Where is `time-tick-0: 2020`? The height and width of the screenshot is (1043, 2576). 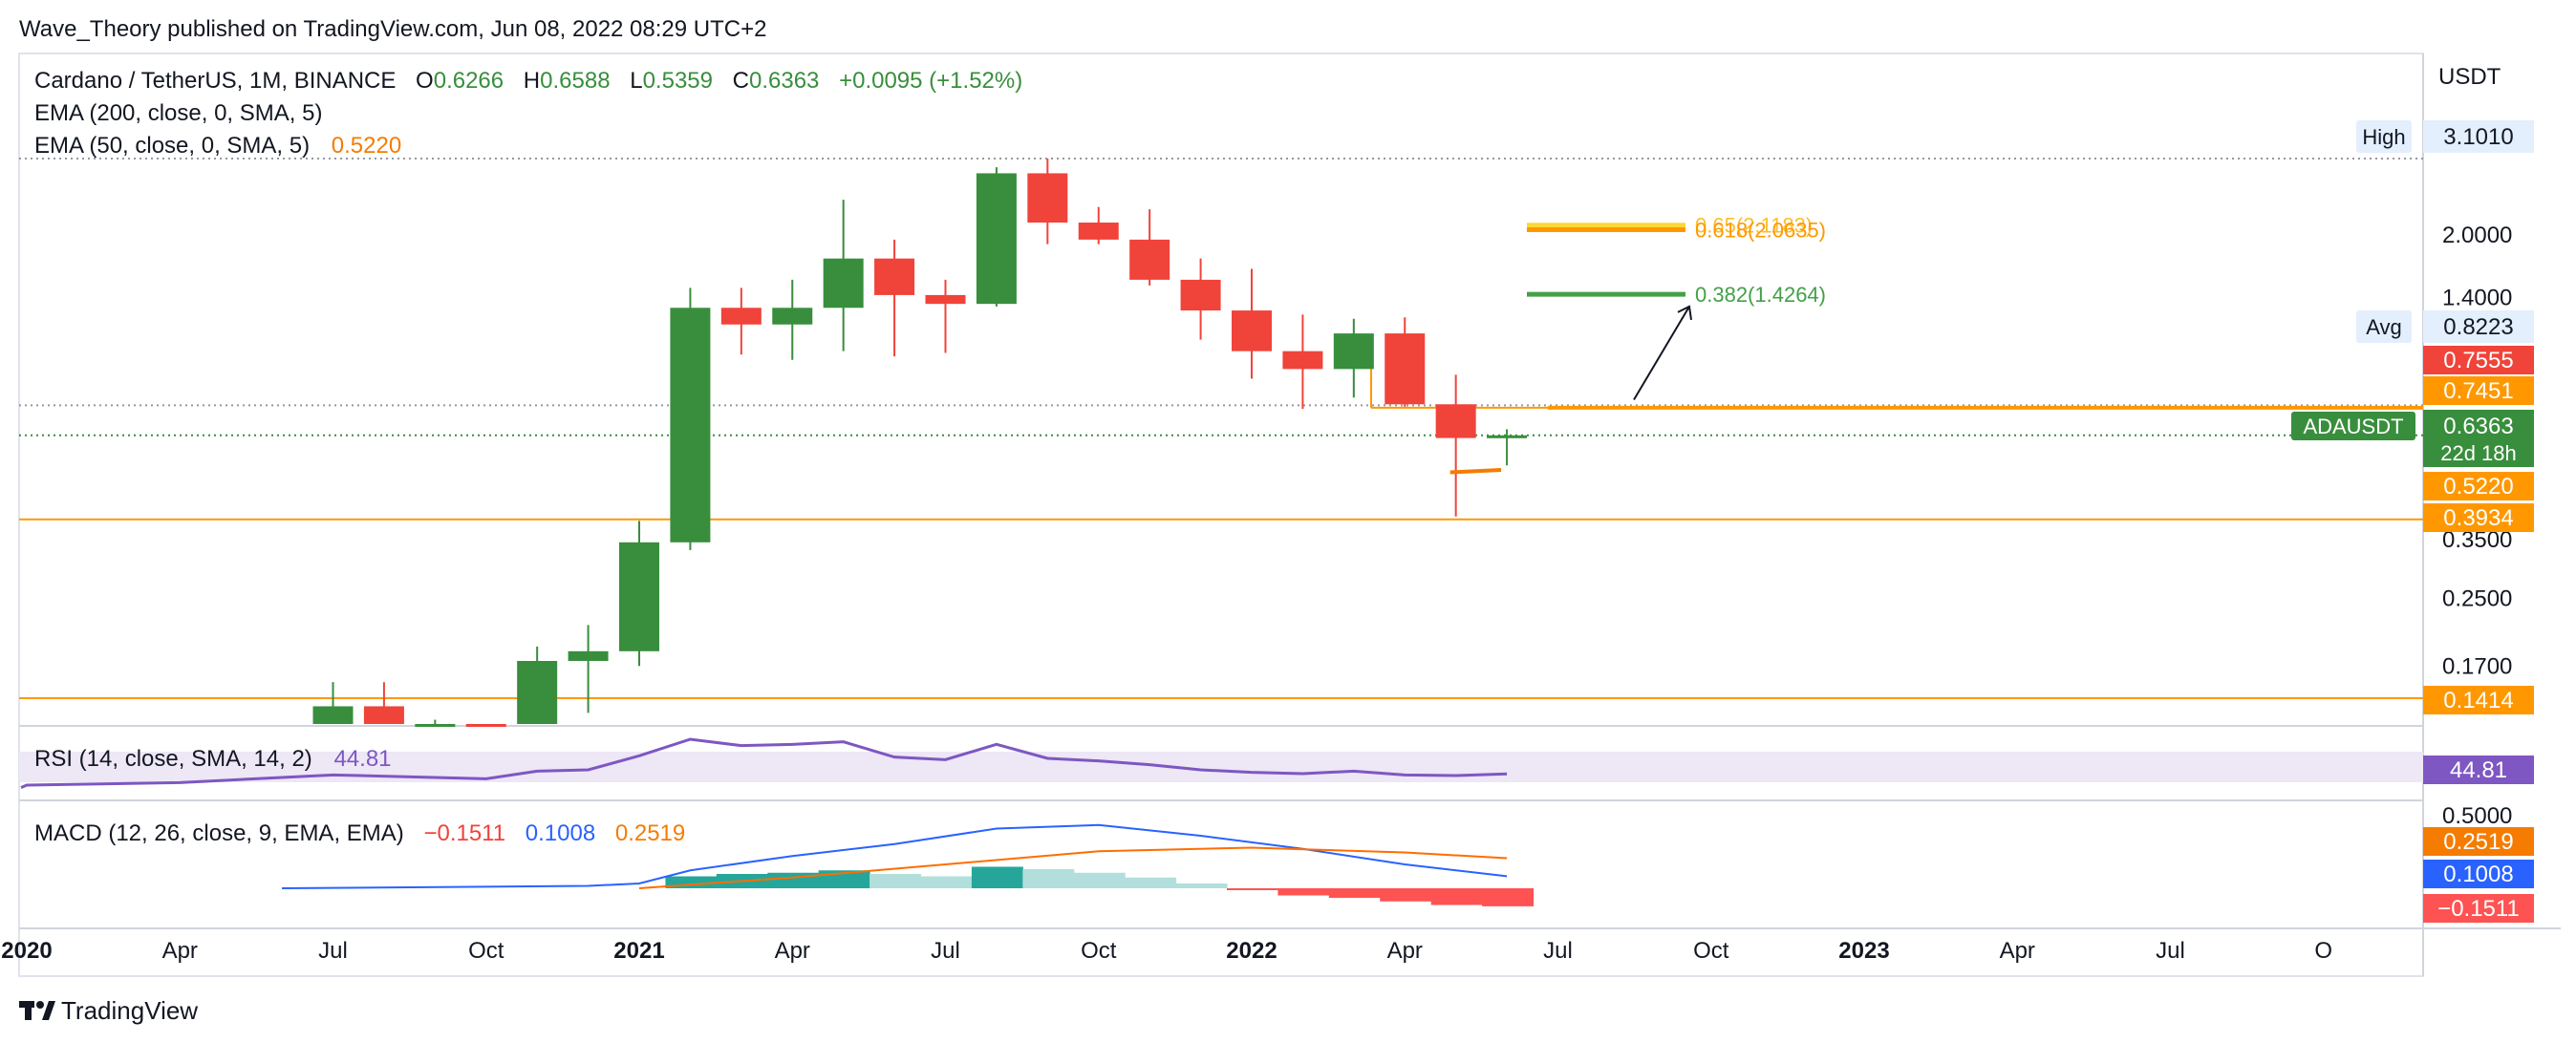
time-tick-0: 2020 is located at coordinates (26, 951).